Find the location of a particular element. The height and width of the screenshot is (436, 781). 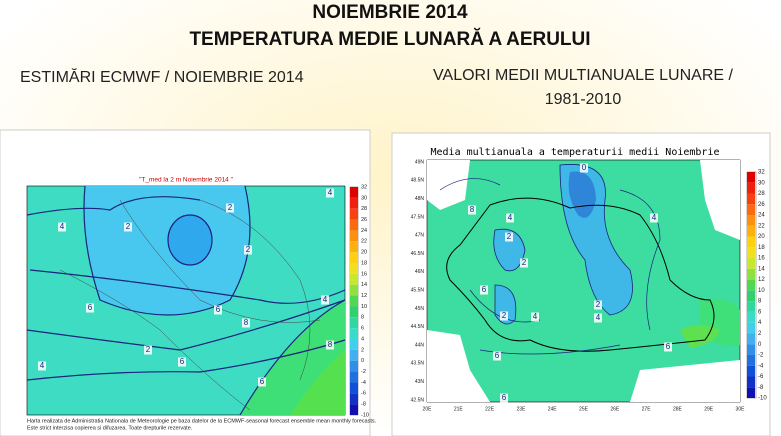

colorbar-label: 20 is located at coordinates (364, 253).